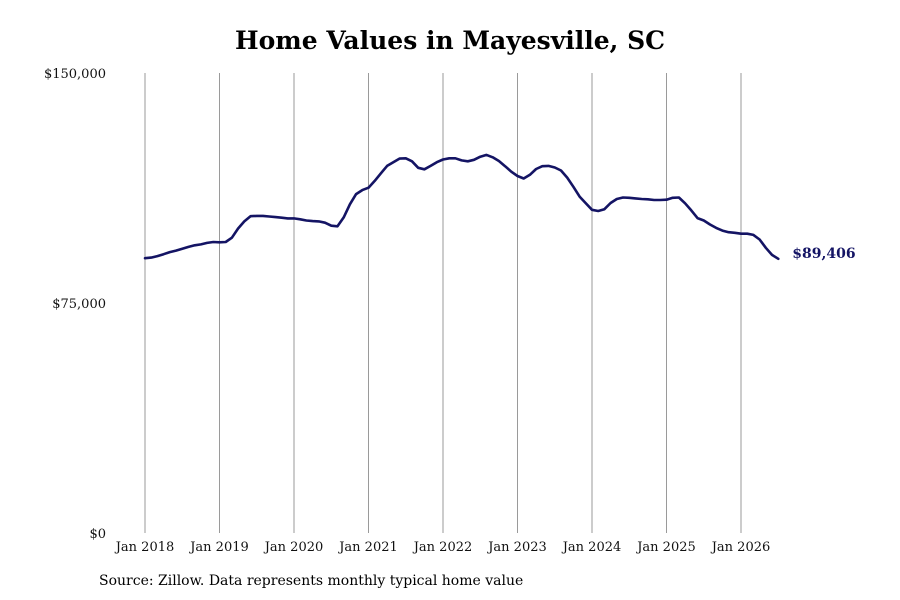  Describe the element at coordinates (97, 534) in the screenshot. I see `y-tick-label-0: $0` at that location.